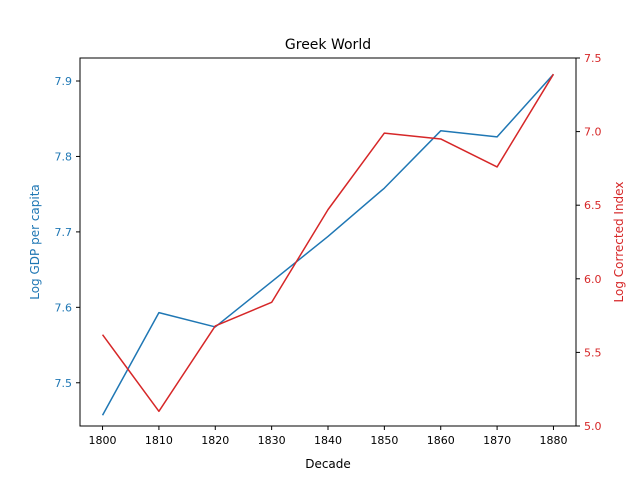 This screenshot has height=480, width=640. Describe the element at coordinates (35, 242) in the screenshot. I see `left-axis-label: Log GDP per capita` at that location.